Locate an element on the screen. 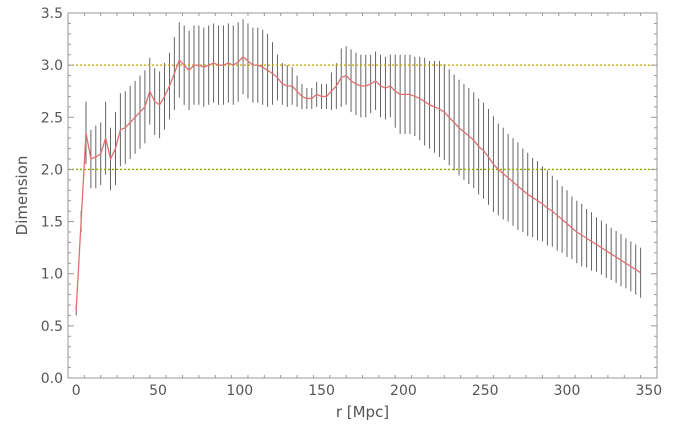  x-tick-label: 50 is located at coordinates (158, 391).